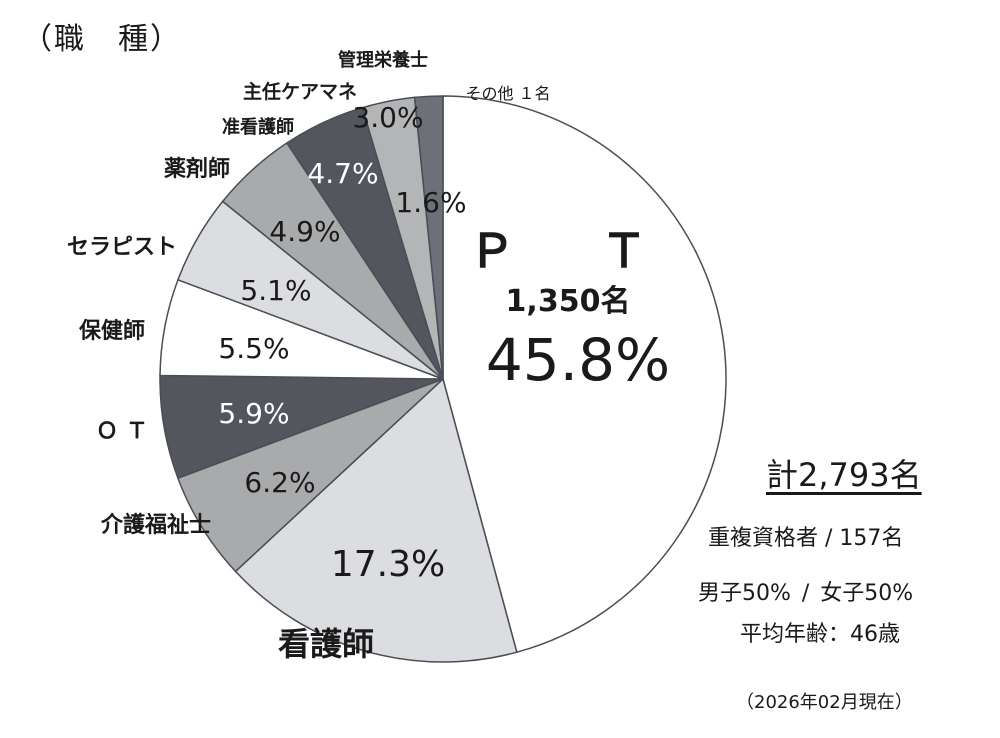 This screenshot has height=738, width=1000. What do you see at coordinates (326, 644) in the screenshot?
I see `category-label: 看護師` at bounding box center [326, 644].